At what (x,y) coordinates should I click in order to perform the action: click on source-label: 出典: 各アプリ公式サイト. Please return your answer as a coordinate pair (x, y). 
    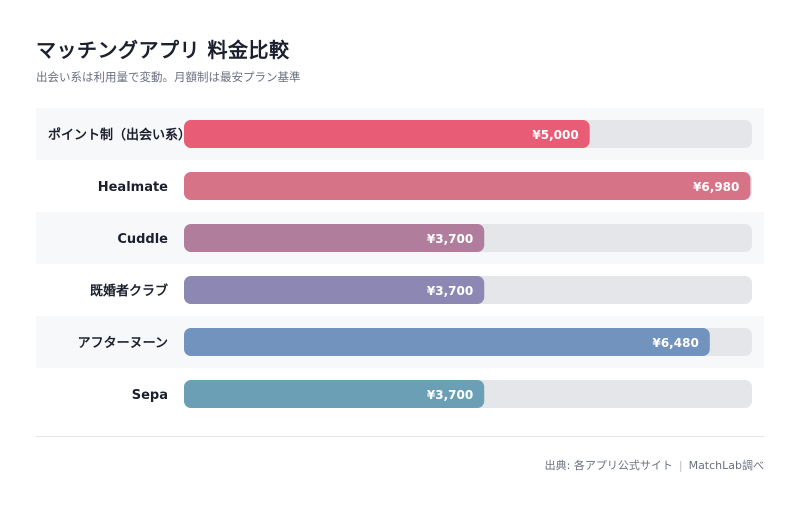
    Looking at the image, I should click on (608, 465).